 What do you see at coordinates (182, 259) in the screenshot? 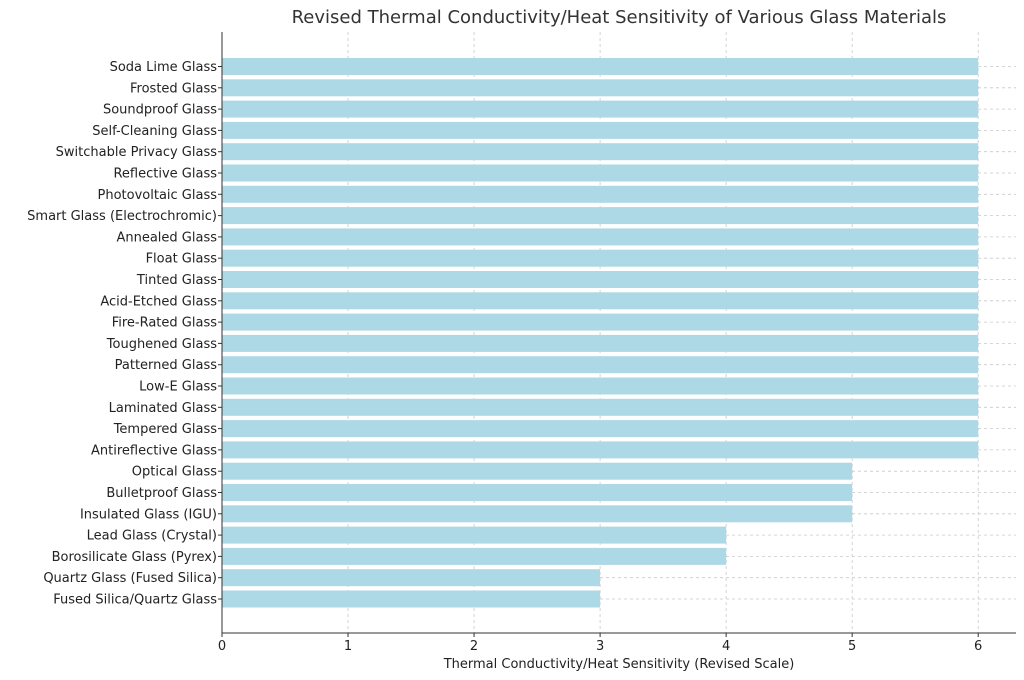
I see `y-tick-label: Float Glass` at bounding box center [182, 259].